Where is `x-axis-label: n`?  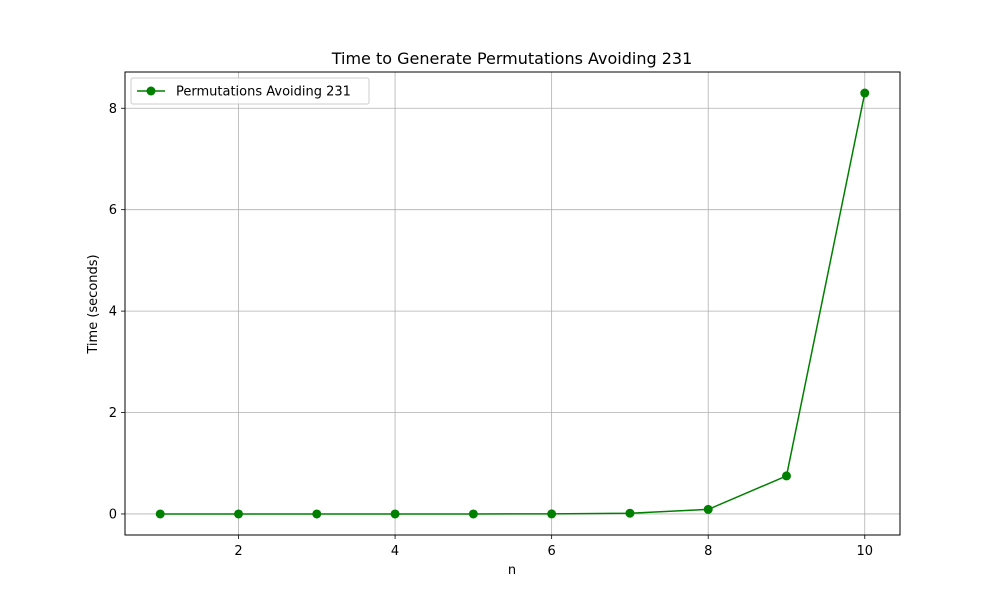
x-axis-label: n is located at coordinates (512, 570).